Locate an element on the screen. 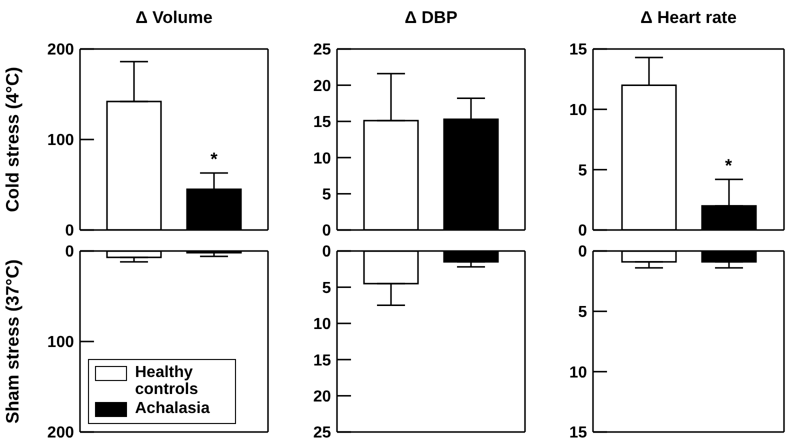 Image resolution: width=786 pixels, height=445 pixels. legend-label: Healthy controls is located at coordinates (167, 381).